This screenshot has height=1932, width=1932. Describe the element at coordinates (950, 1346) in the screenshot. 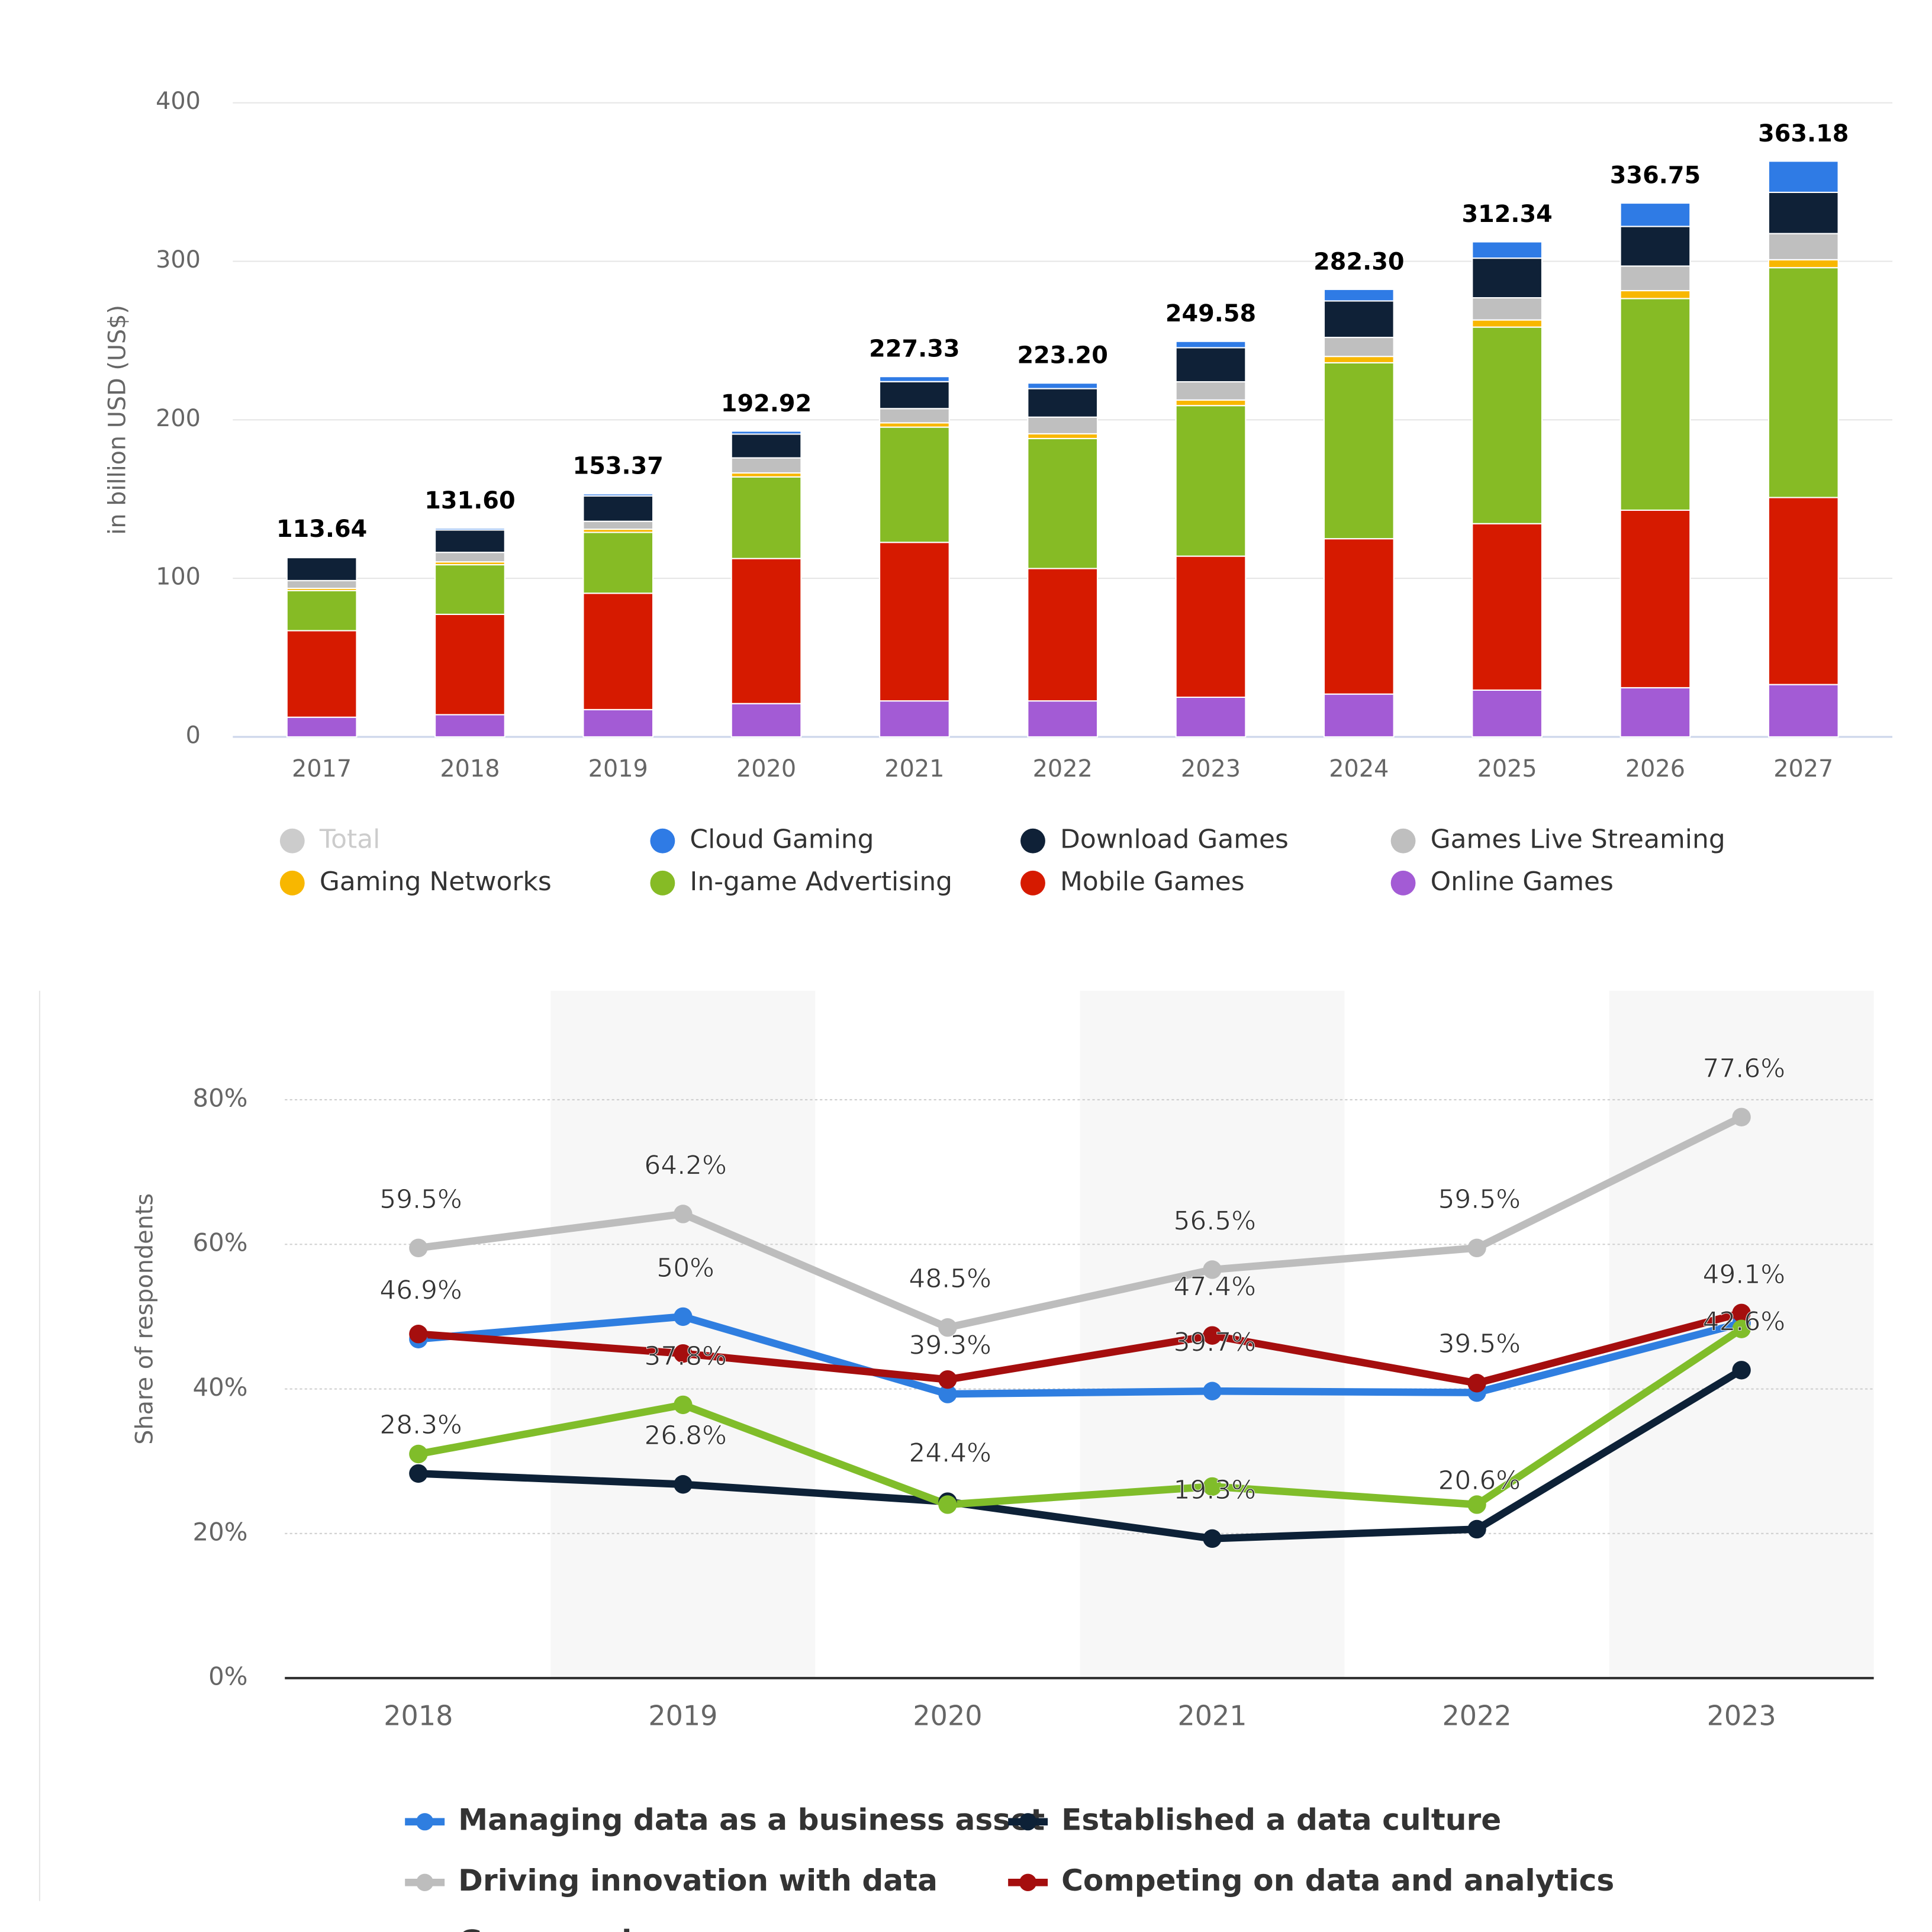

I see `data-label: 39.3%` at that location.